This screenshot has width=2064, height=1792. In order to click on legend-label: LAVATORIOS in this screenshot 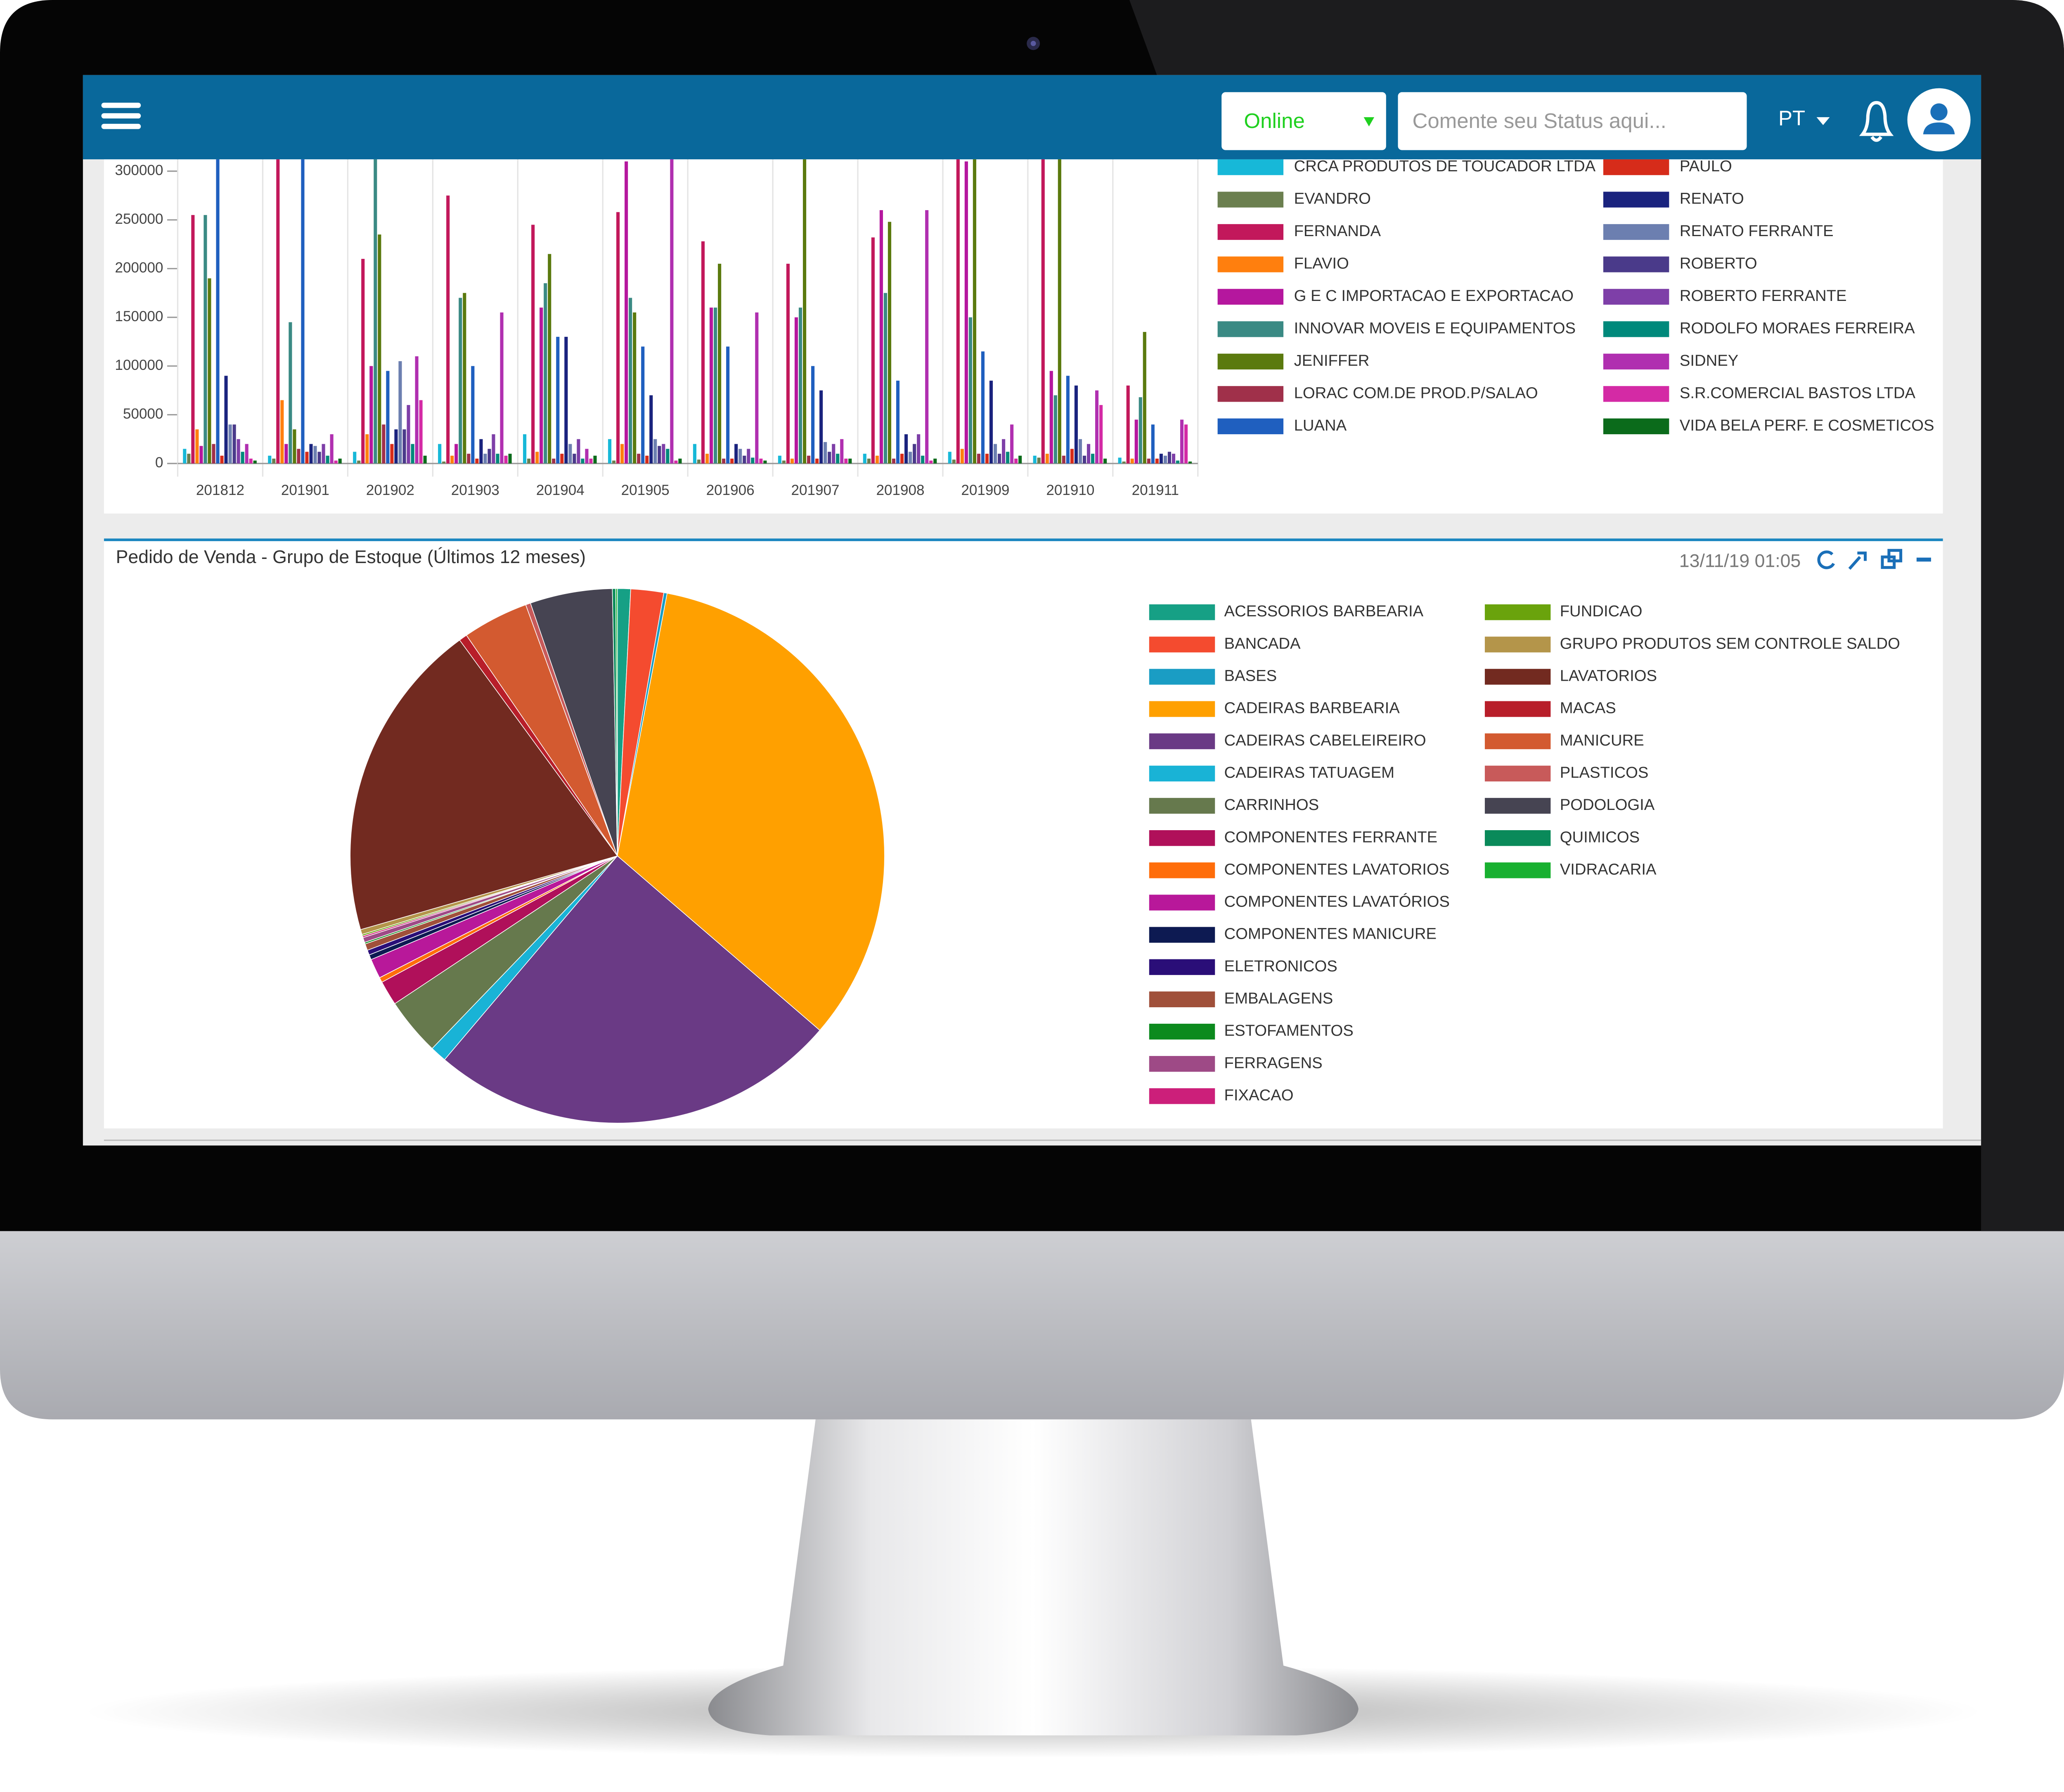, I will do `click(1608, 676)`.